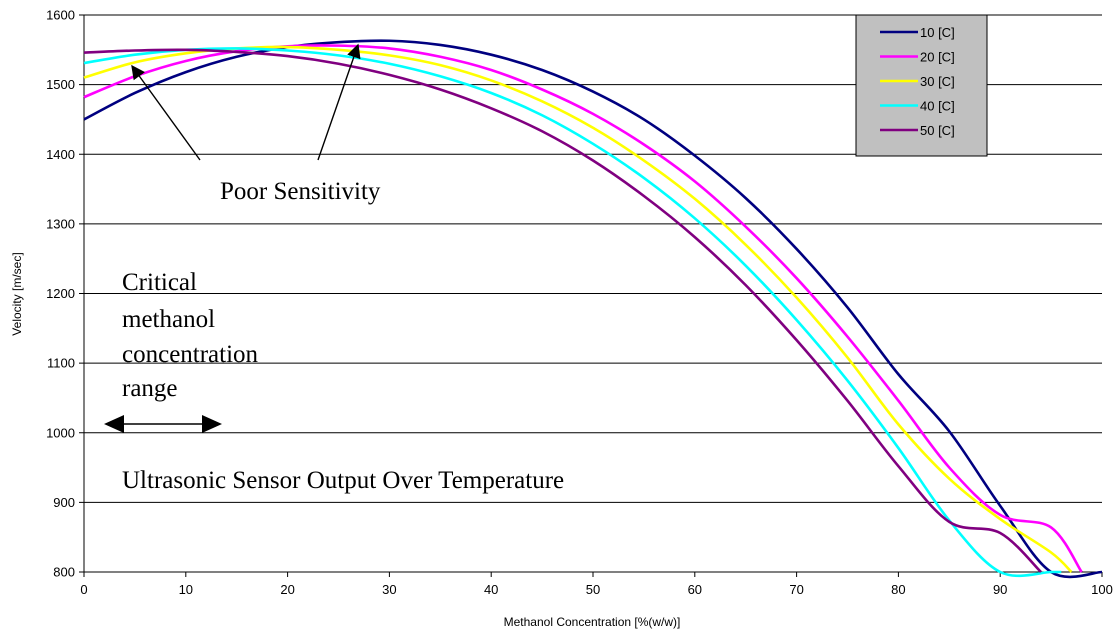  Describe the element at coordinates (159, 282) in the screenshot. I see `critical-range-line-1: Critical` at that location.